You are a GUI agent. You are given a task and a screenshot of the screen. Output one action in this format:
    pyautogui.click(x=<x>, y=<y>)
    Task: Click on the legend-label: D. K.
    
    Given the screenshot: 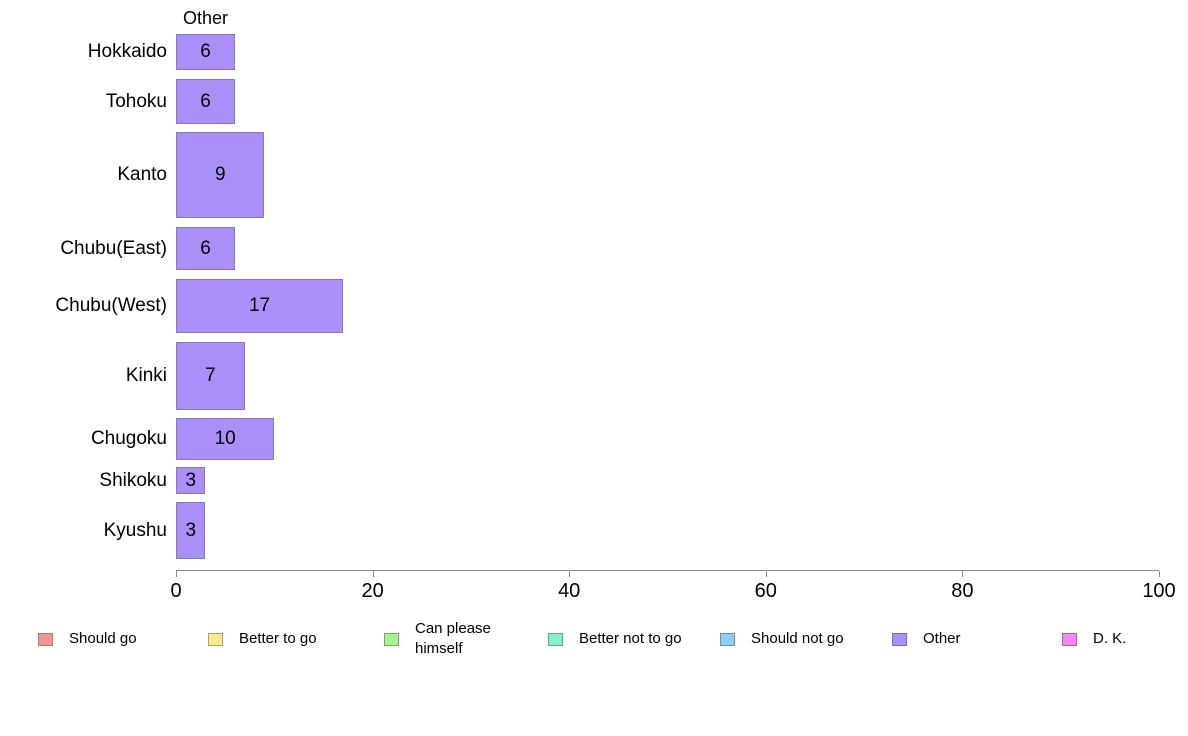 What is the action you would take?
    pyautogui.click(x=1110, y=638)
    